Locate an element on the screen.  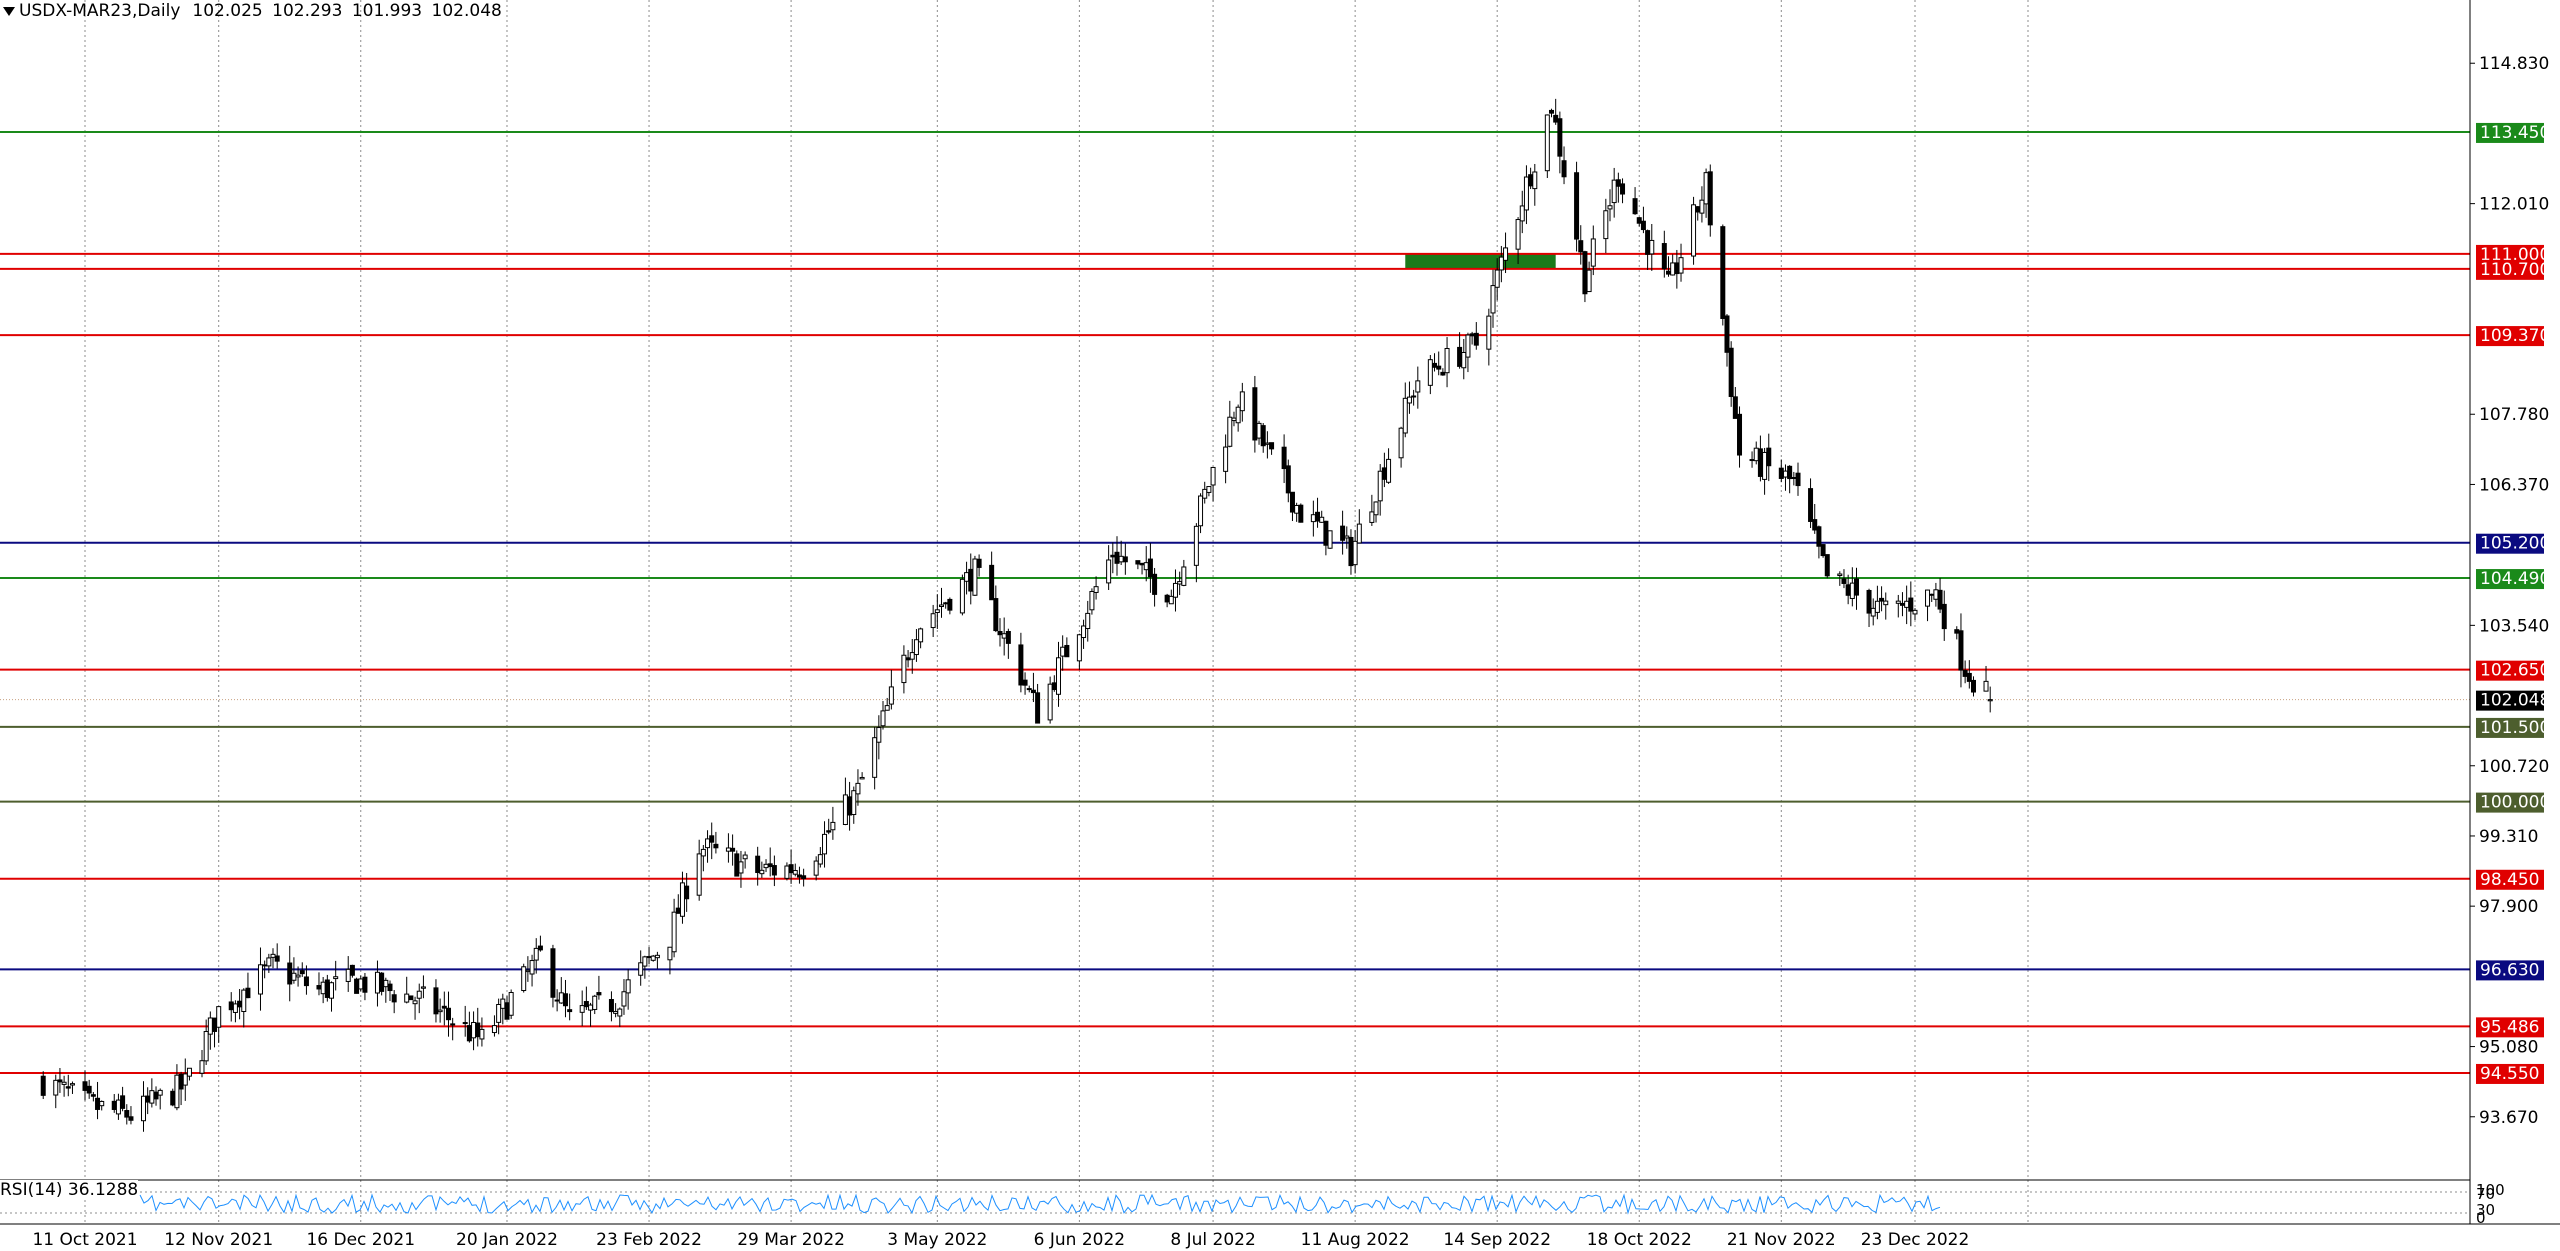
symbol-label: USDX-MAR23,Daily is located at coordinates (100, 11).